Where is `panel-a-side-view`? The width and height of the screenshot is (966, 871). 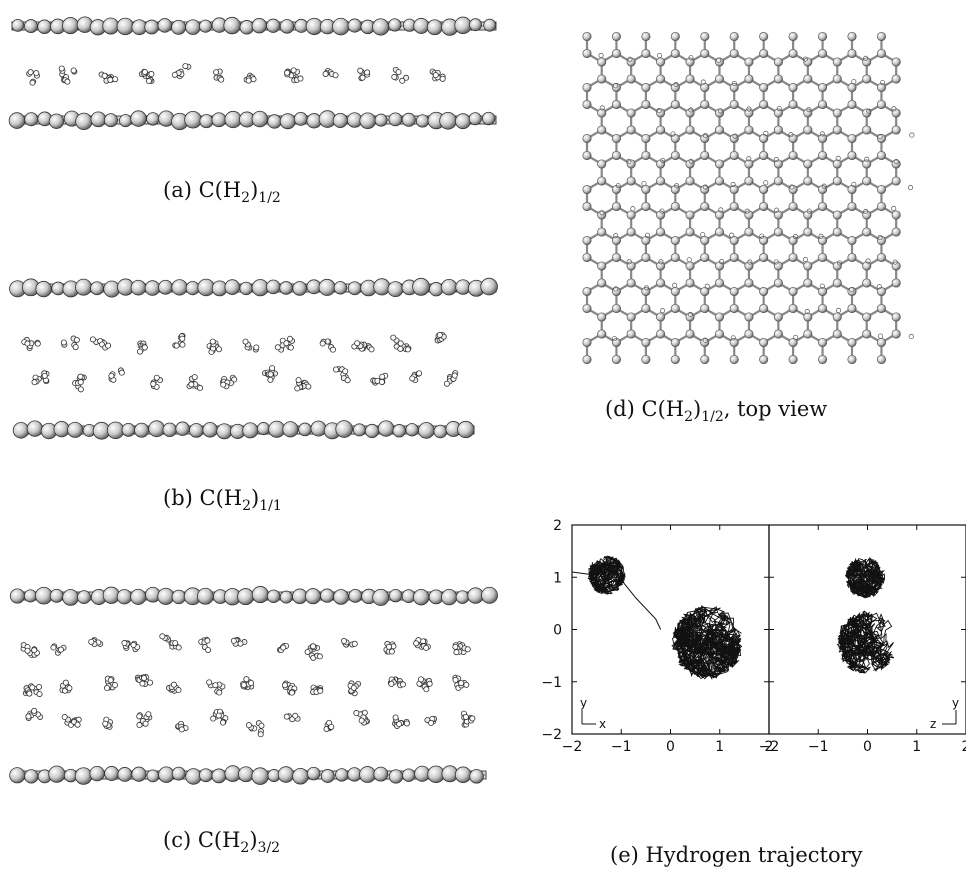 panel-a-side-view is located at coordinates (252, 73).